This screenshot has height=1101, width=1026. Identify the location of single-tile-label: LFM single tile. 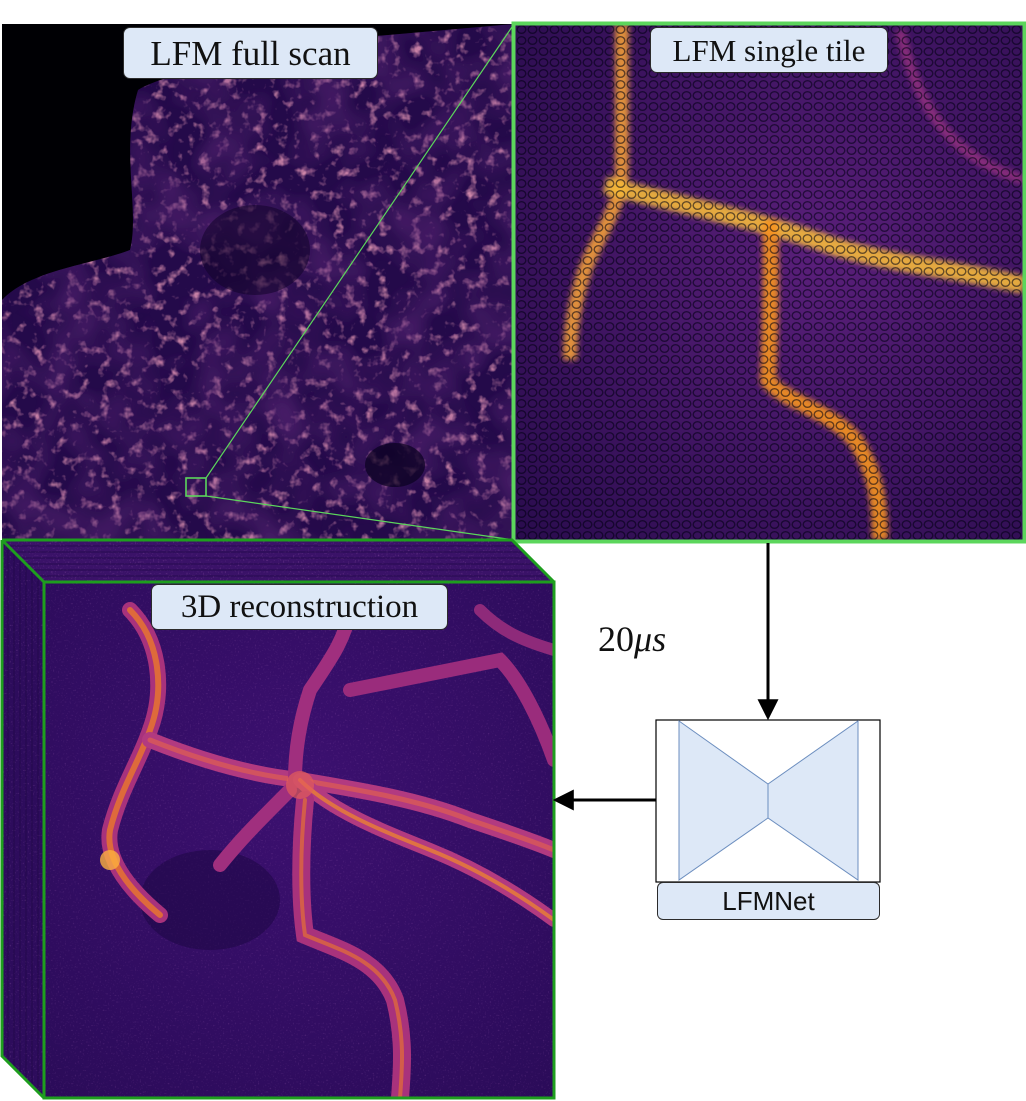
(769, 50).